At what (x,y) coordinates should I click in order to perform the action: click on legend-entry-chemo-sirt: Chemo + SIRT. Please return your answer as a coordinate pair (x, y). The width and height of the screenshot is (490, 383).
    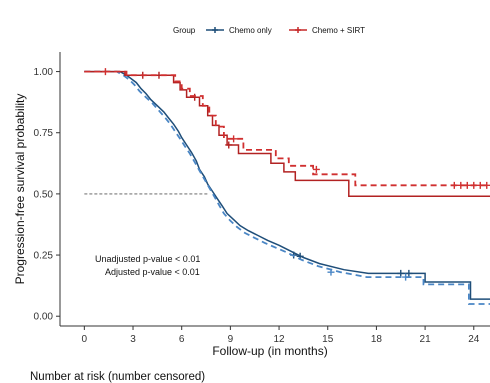
    Looking at the image, I should click on (327, 30).